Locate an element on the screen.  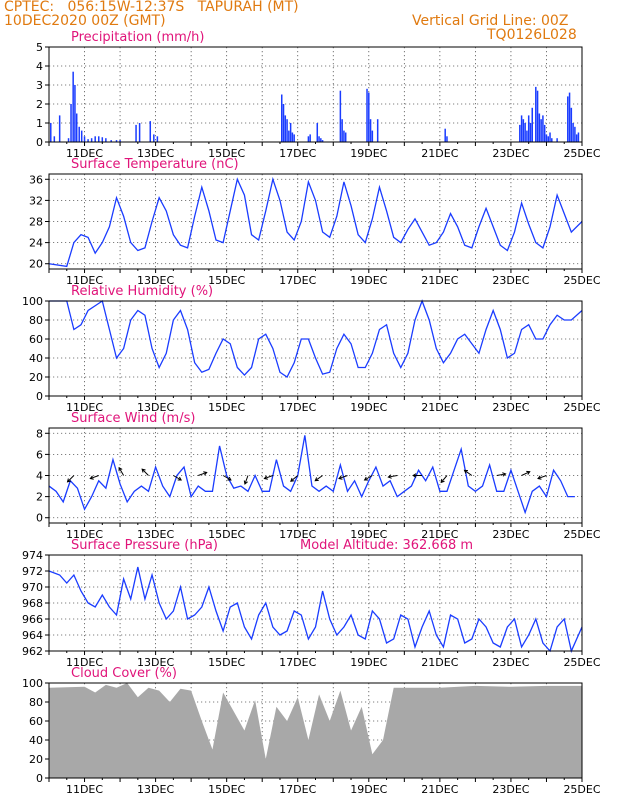
cloud-cover-area is located at coordinates (315, 730).